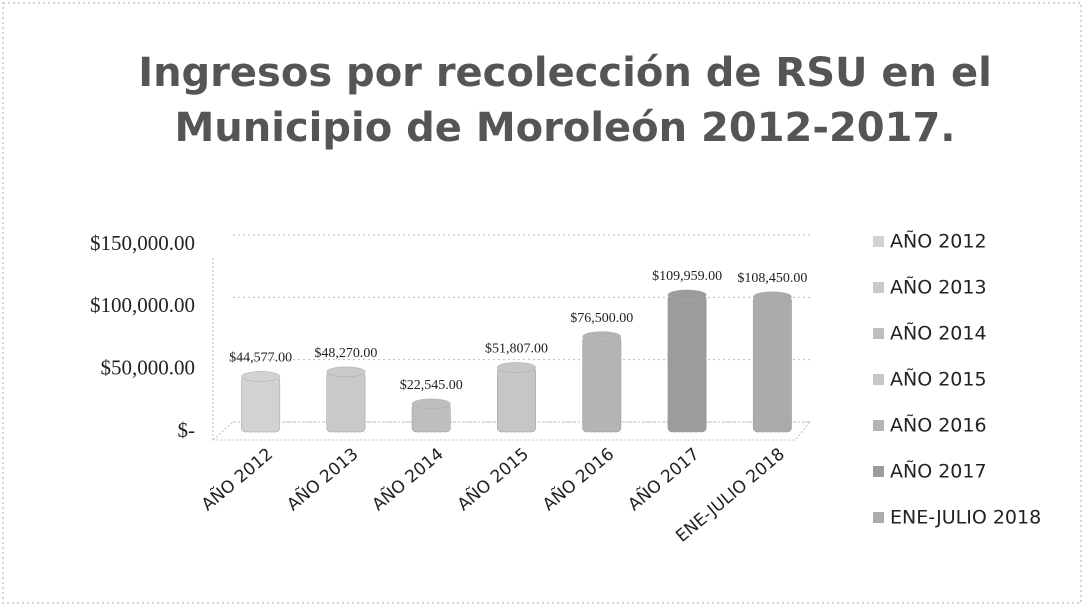 This screenshot has height=613, width=1087. I want to click on x-tick-label: AÑO 2015, so click(493, 479).